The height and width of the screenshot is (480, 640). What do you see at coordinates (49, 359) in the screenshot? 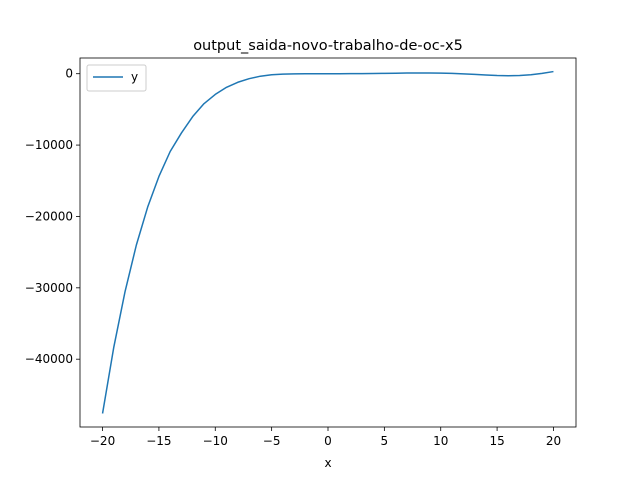
I see `y-tick-label: −40000` at bounding box center [49, 359].